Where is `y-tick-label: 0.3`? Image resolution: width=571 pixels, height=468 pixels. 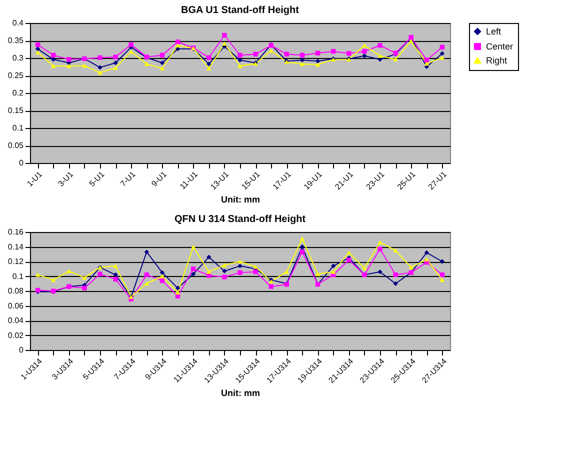 y-tick-label: 0.3 is located at coordinates (18, 58).